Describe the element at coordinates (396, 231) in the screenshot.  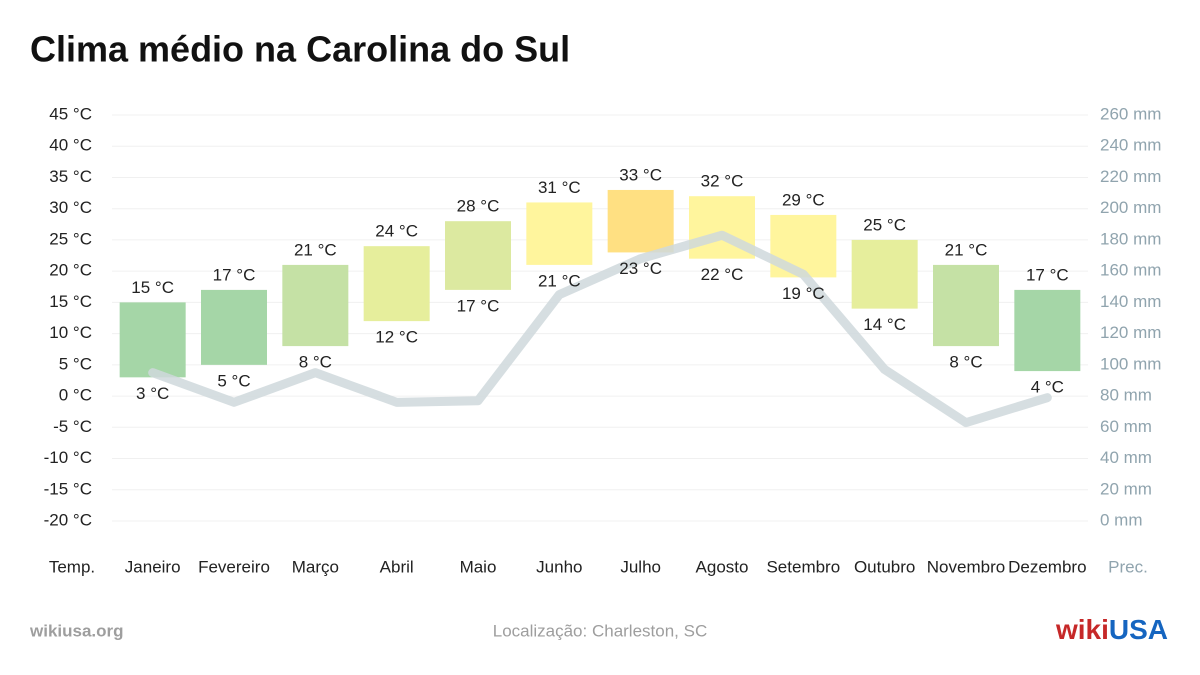
I see `high-label: 24 °C` at that location.